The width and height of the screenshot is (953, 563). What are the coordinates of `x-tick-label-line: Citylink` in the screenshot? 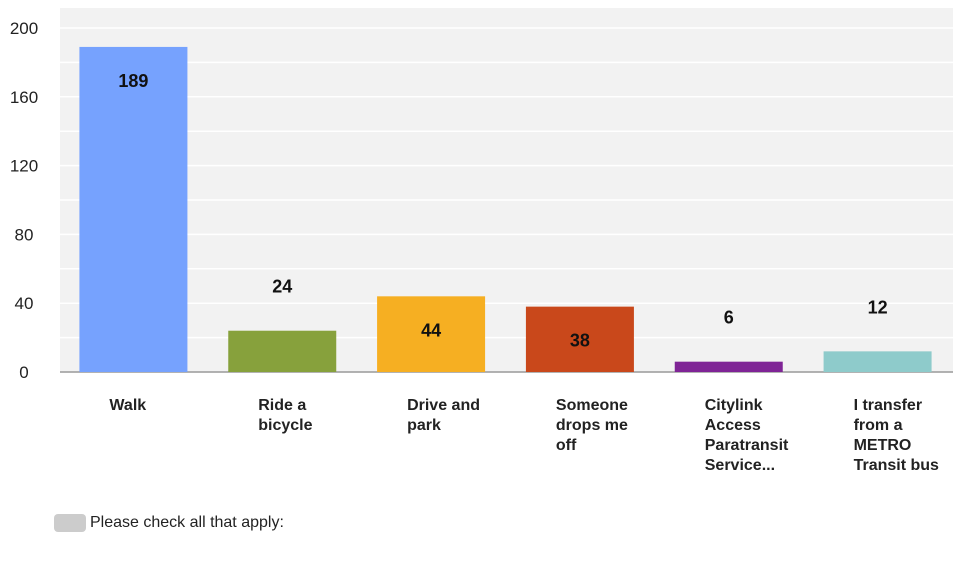 It's located at (734, 405).